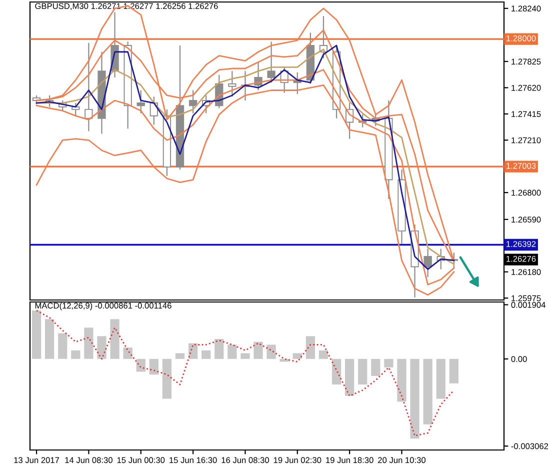 The height and width of the screenshot is (468, 554). I want to click on ref-line-label: 1.27003, so click(521, 165).